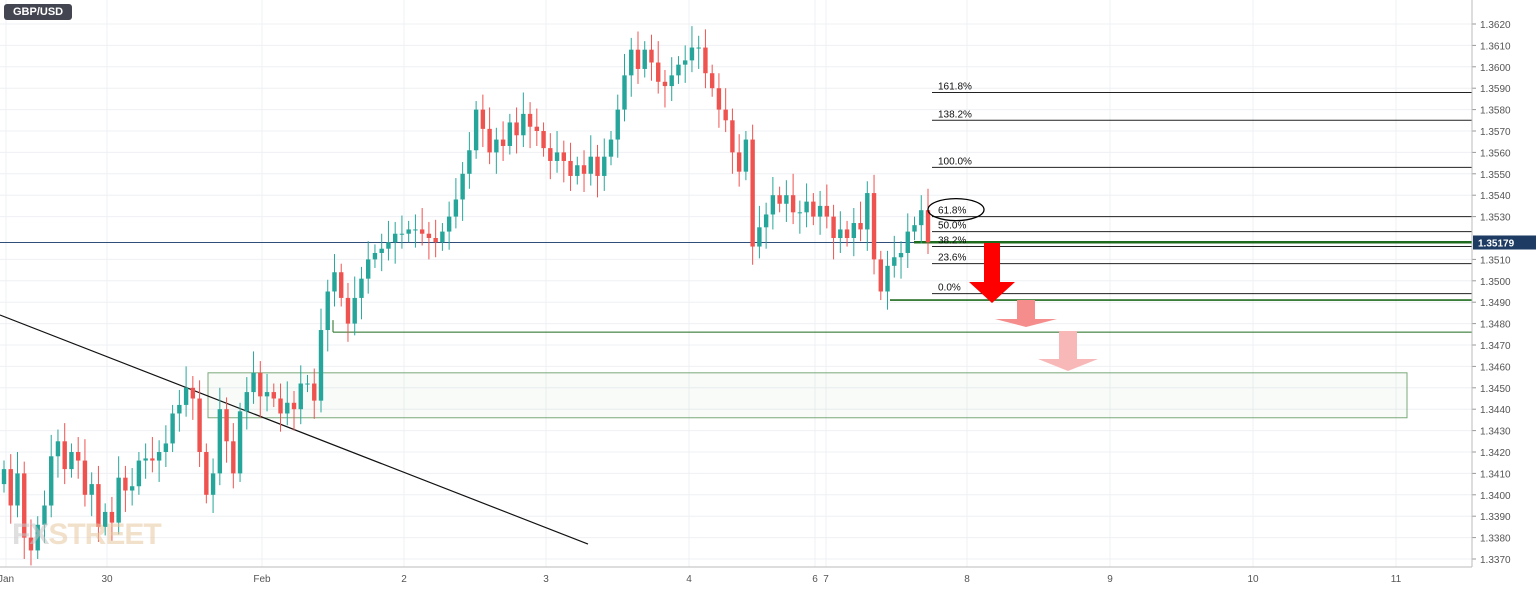 This screenshot has width=1536, height=594. What do you see at coordinates (1396, 579) in the screenshot?
I see `time-label: 11` at bounding box center [1396, 579].